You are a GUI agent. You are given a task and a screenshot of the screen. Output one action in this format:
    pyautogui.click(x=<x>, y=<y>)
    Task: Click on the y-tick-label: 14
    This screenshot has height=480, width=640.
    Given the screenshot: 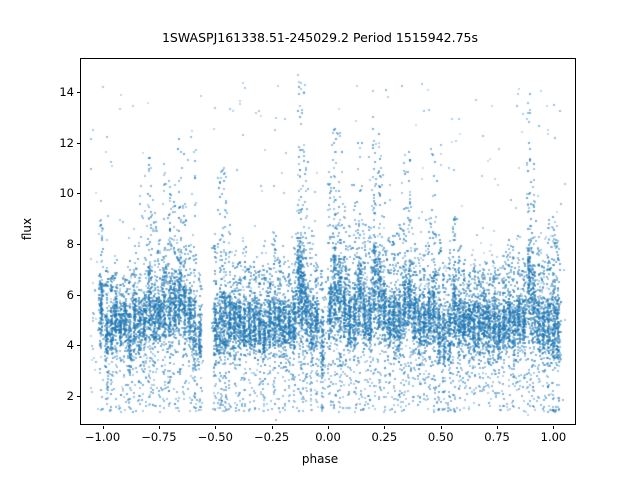 What is the action you would take?
    pyautogui.click(x=66, y=92)
    